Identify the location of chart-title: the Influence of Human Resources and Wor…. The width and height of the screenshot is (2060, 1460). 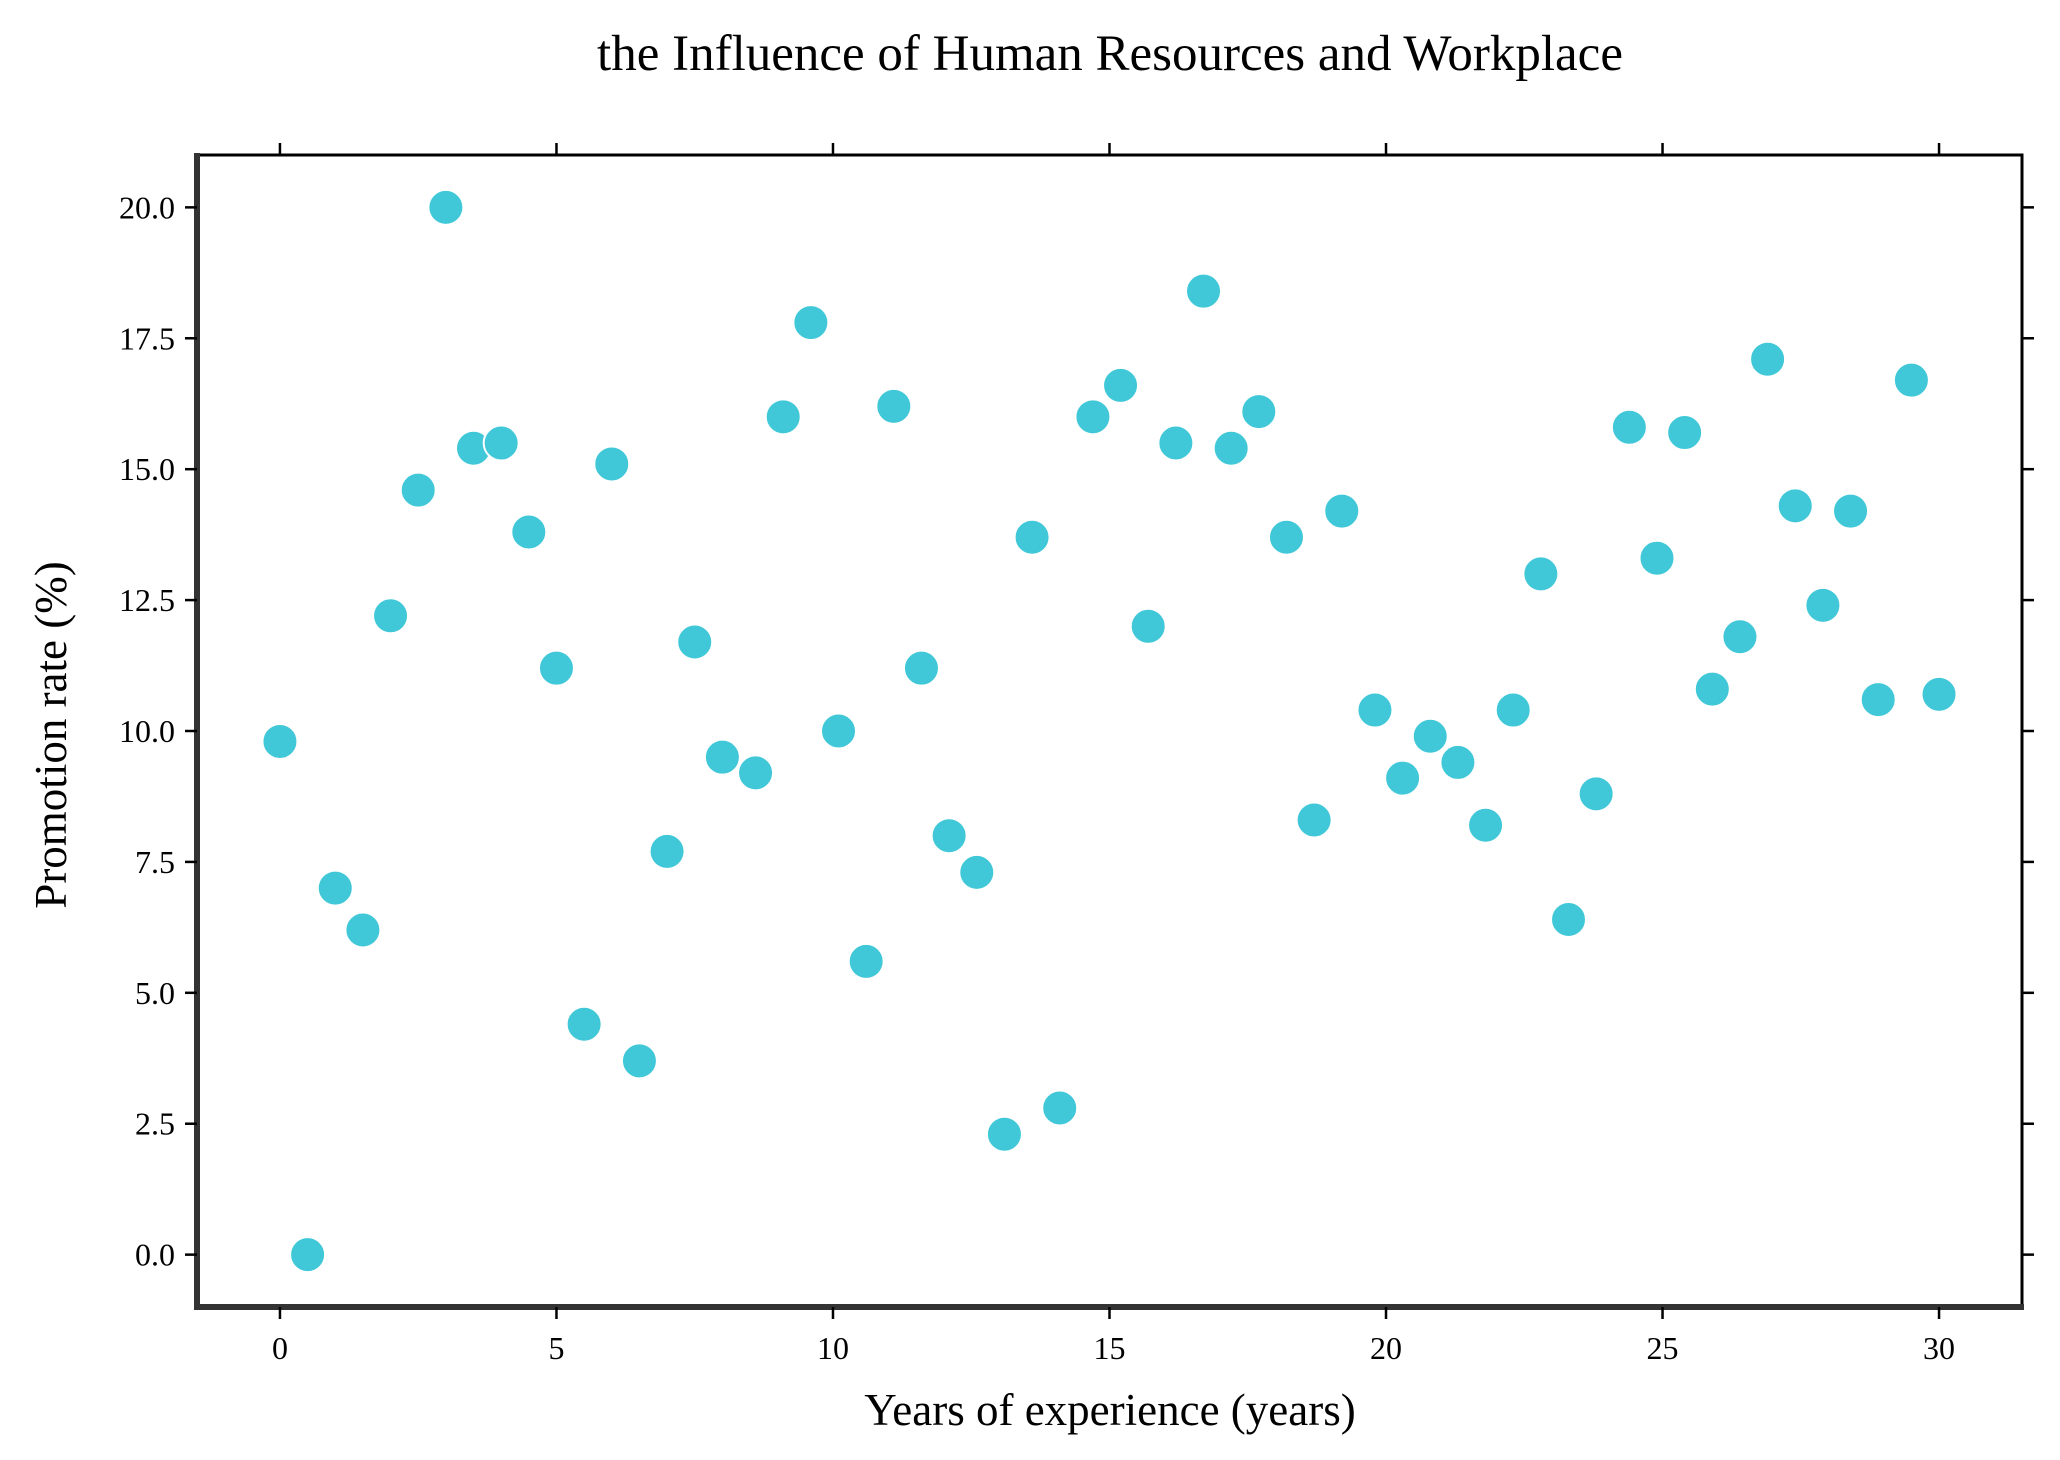
(1110, 54).